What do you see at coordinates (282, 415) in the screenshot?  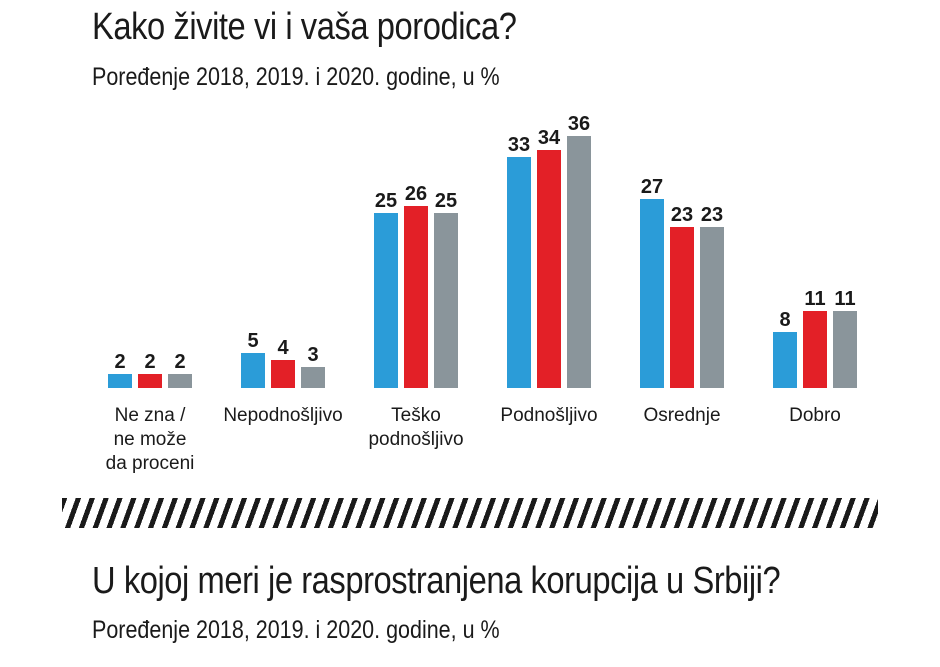 I see `category-label-1: Nepodnošljivo` at bounding box center [282, 415].